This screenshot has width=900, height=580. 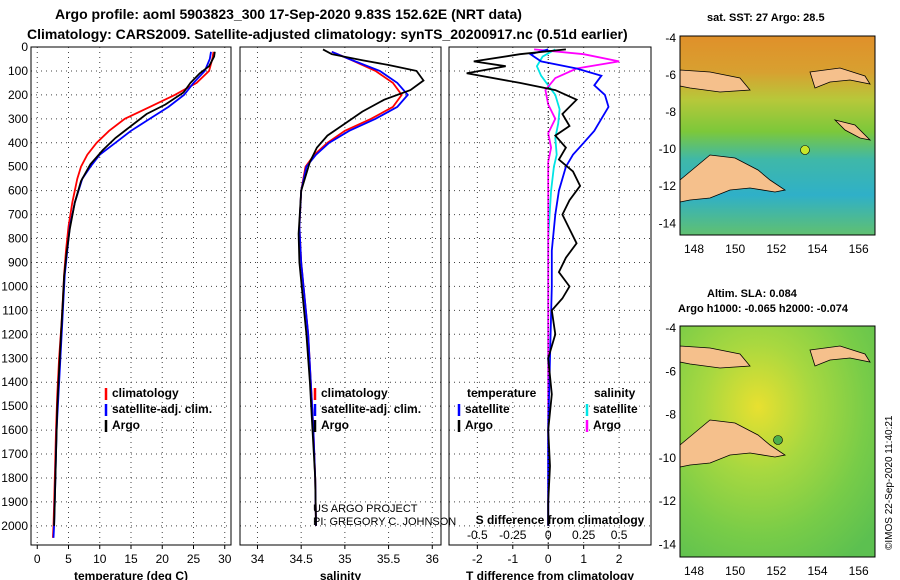 What do you see at coordinates (131, 574) in the screenshot?
I see `x-axis-label: temperature (deg C)` at bounding box center [131, 574].